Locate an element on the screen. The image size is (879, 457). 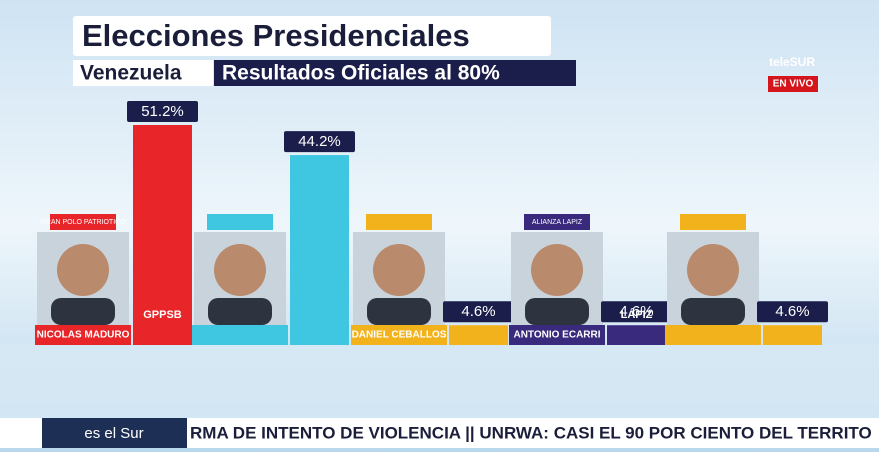
live-box is located at coordinates (793, 84).